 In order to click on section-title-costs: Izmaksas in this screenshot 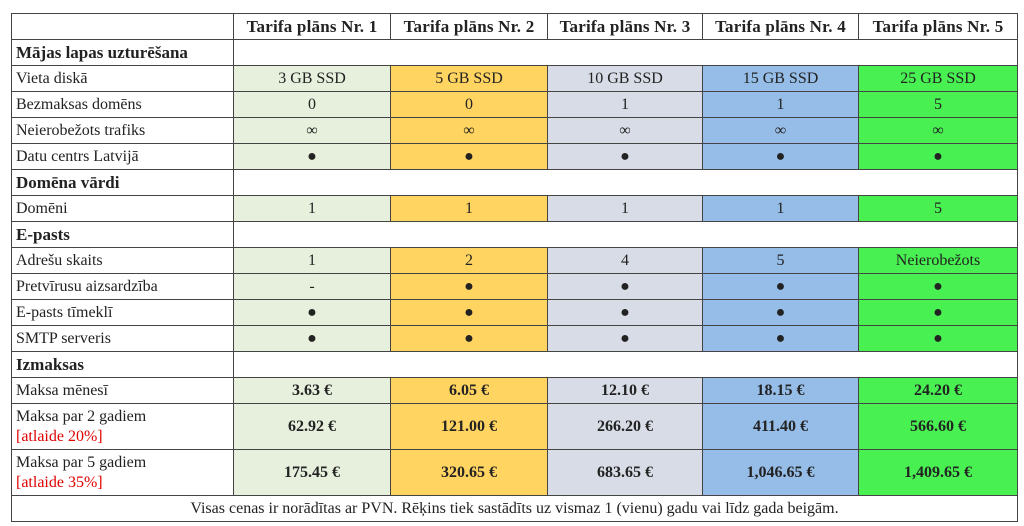, I will do `click(122, 364)`.